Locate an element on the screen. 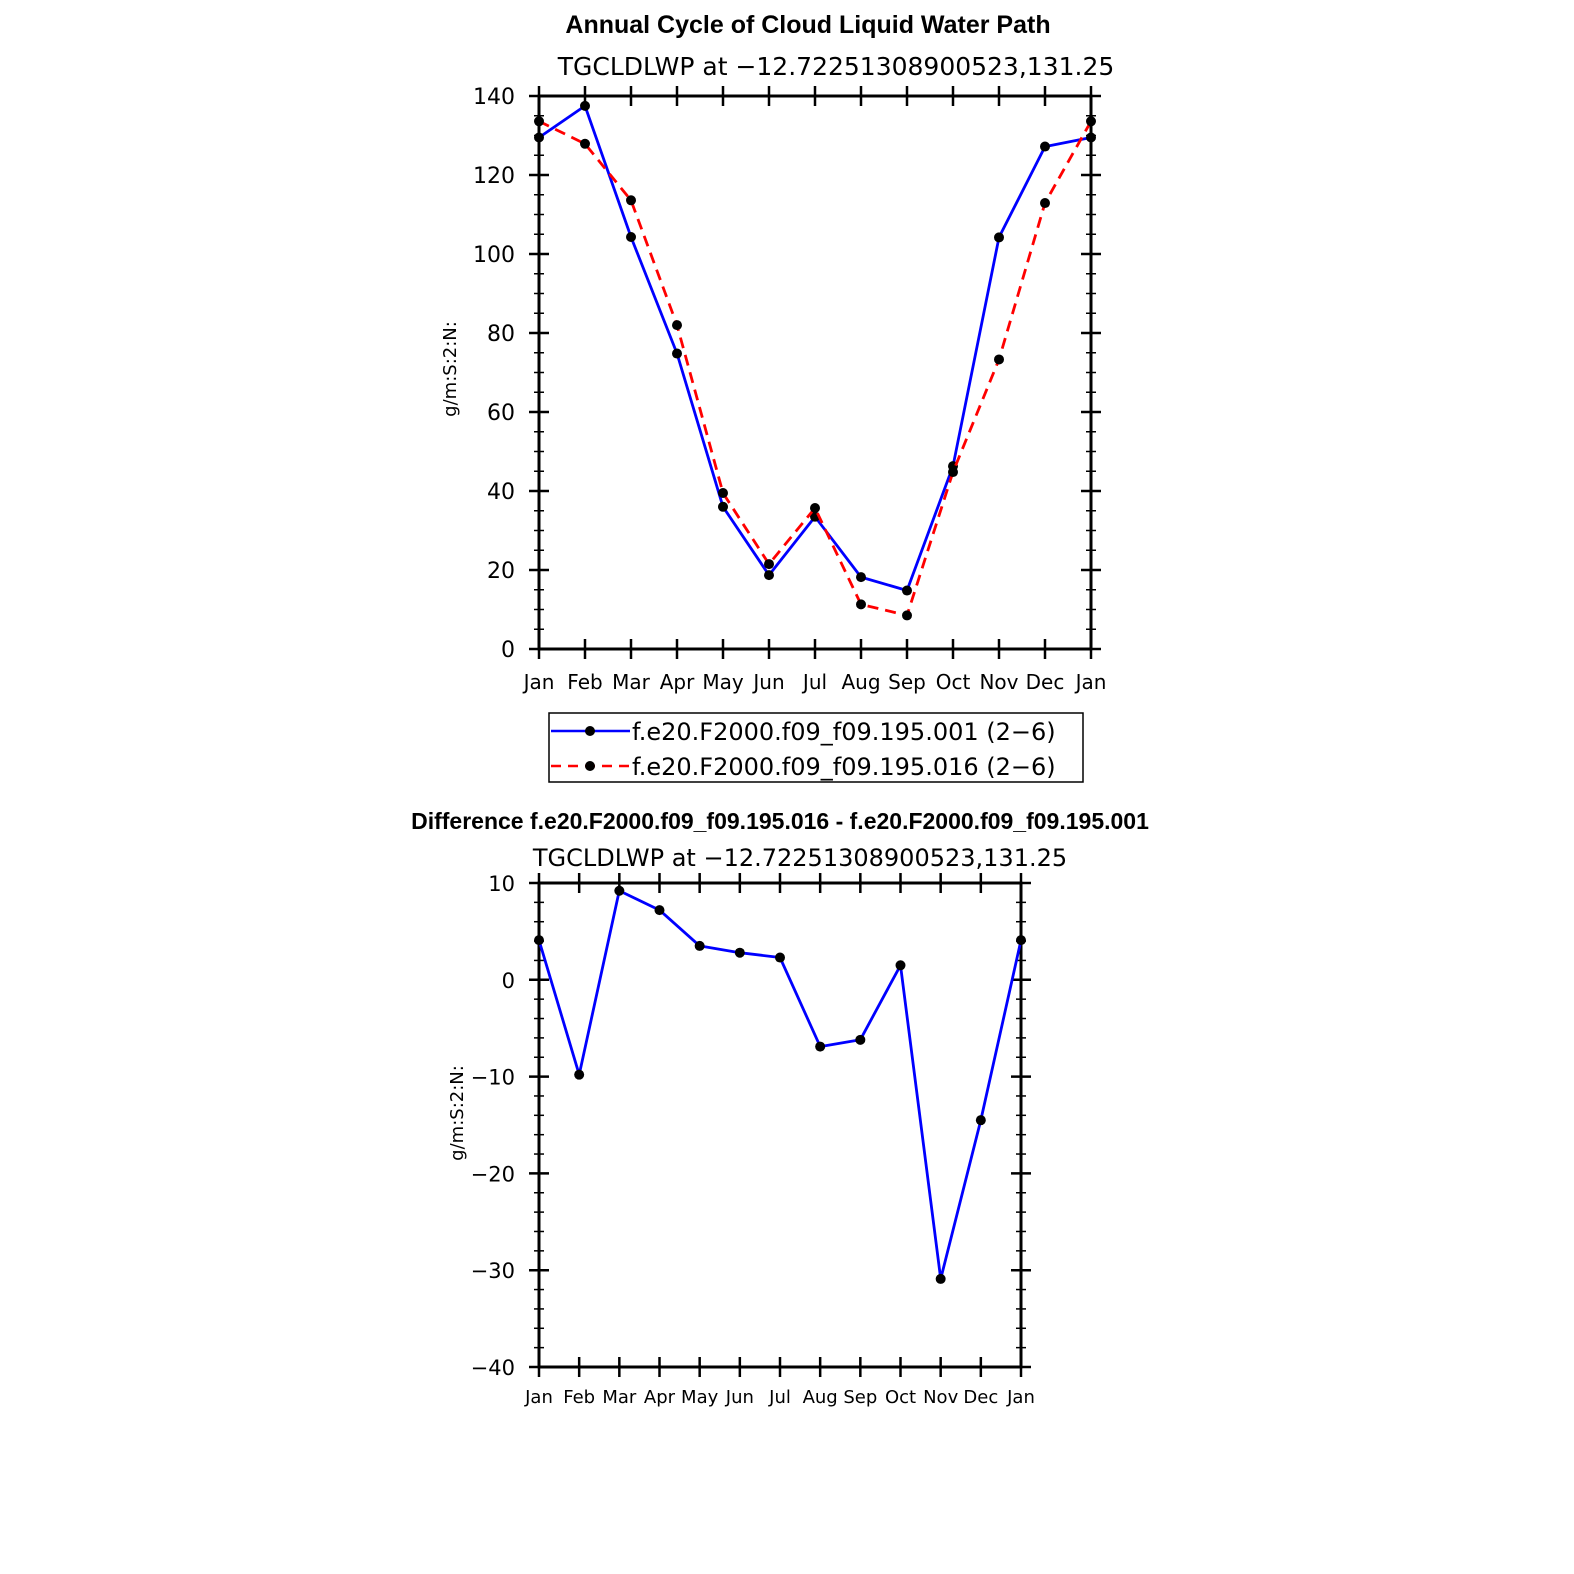  difference-series is located at coordinates (780, 1084).